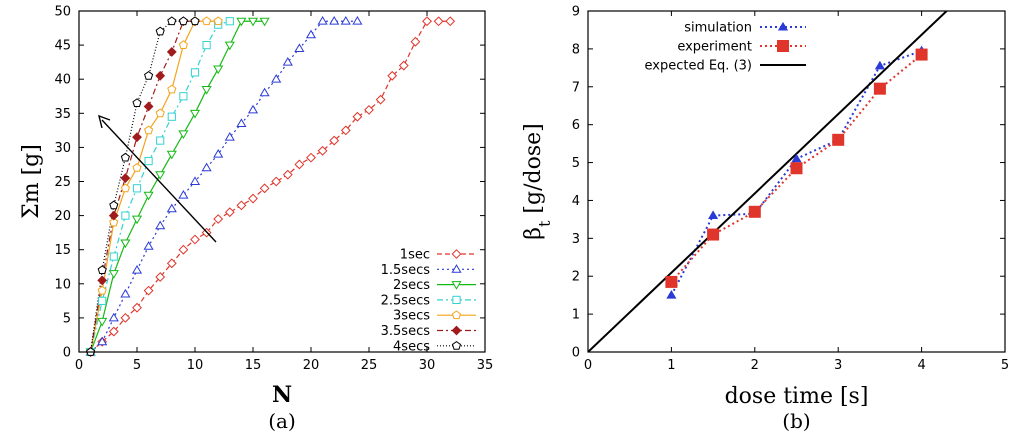 The image size is (1010, 438). I want to click on x-axis-label: dose time [s], so click(797, 396).